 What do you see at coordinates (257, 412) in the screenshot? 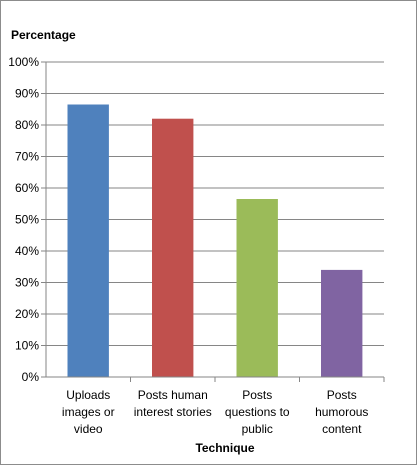
I see `category-label: Posts questions to public` at bounding box center [257, 412].